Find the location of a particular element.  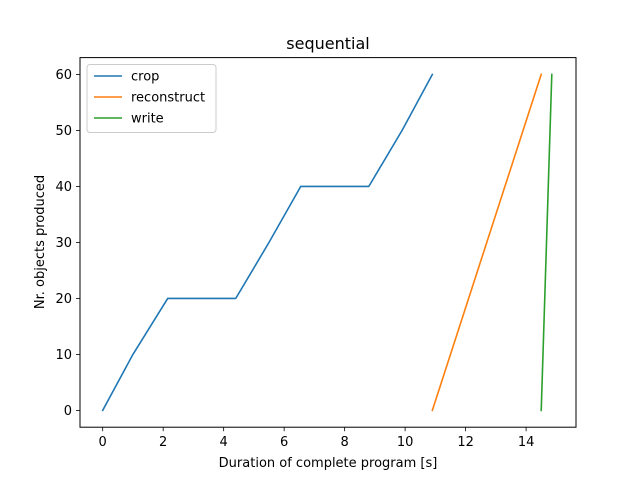

legend-label-crop: crop is located at coordinates (145, 77).